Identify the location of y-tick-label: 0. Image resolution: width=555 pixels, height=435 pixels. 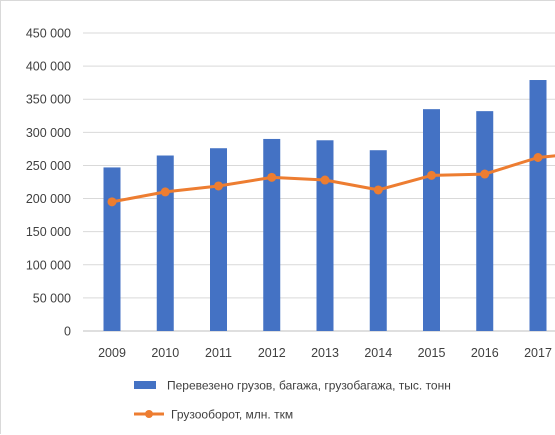
(67, 332).